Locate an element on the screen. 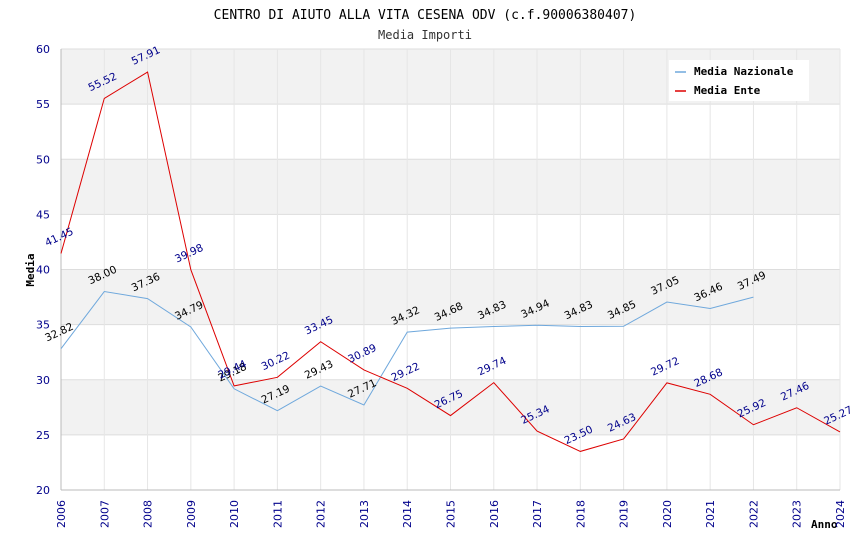 This screenshot has width=850, height=550. x-tick-label: 2022 is located at coordinates (753, 514).